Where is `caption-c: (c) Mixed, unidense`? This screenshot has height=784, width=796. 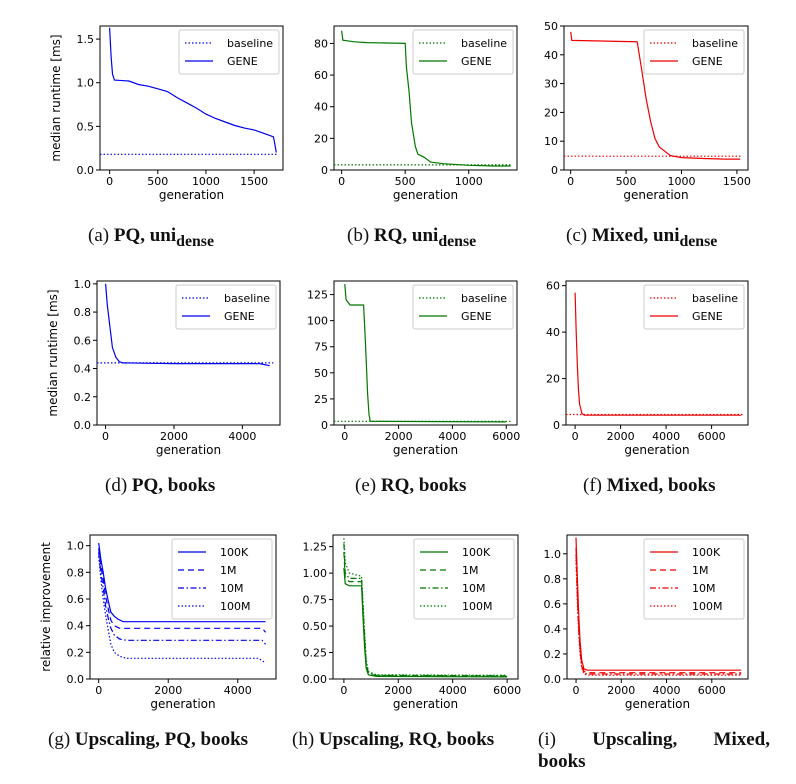
caption-c: (c) Mixed, unidense is located at coordinates (641, 238).